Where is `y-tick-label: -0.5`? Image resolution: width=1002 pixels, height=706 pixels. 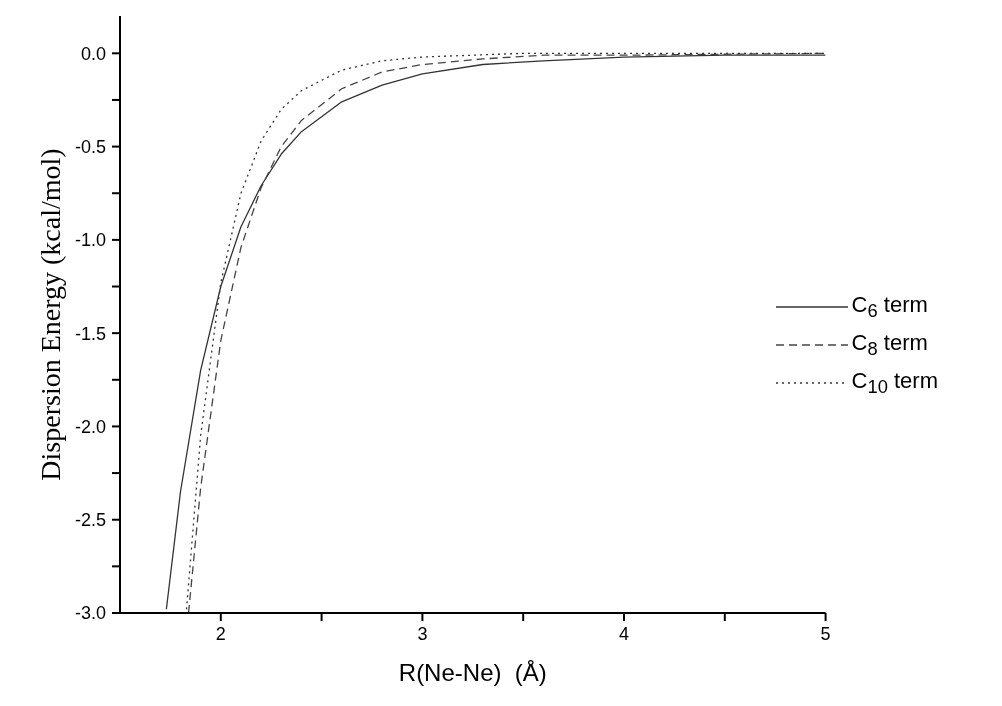 y-tick-label: -0.5 is located at coordinates (90, 146).